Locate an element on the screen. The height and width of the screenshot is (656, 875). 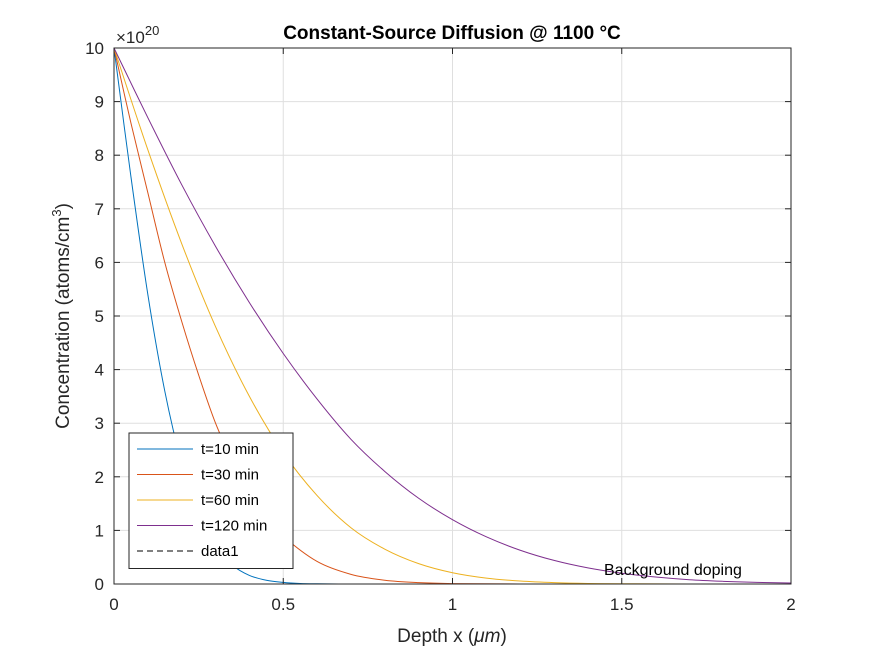
x-tick-label: 2 is located at coordinates (790, 604).